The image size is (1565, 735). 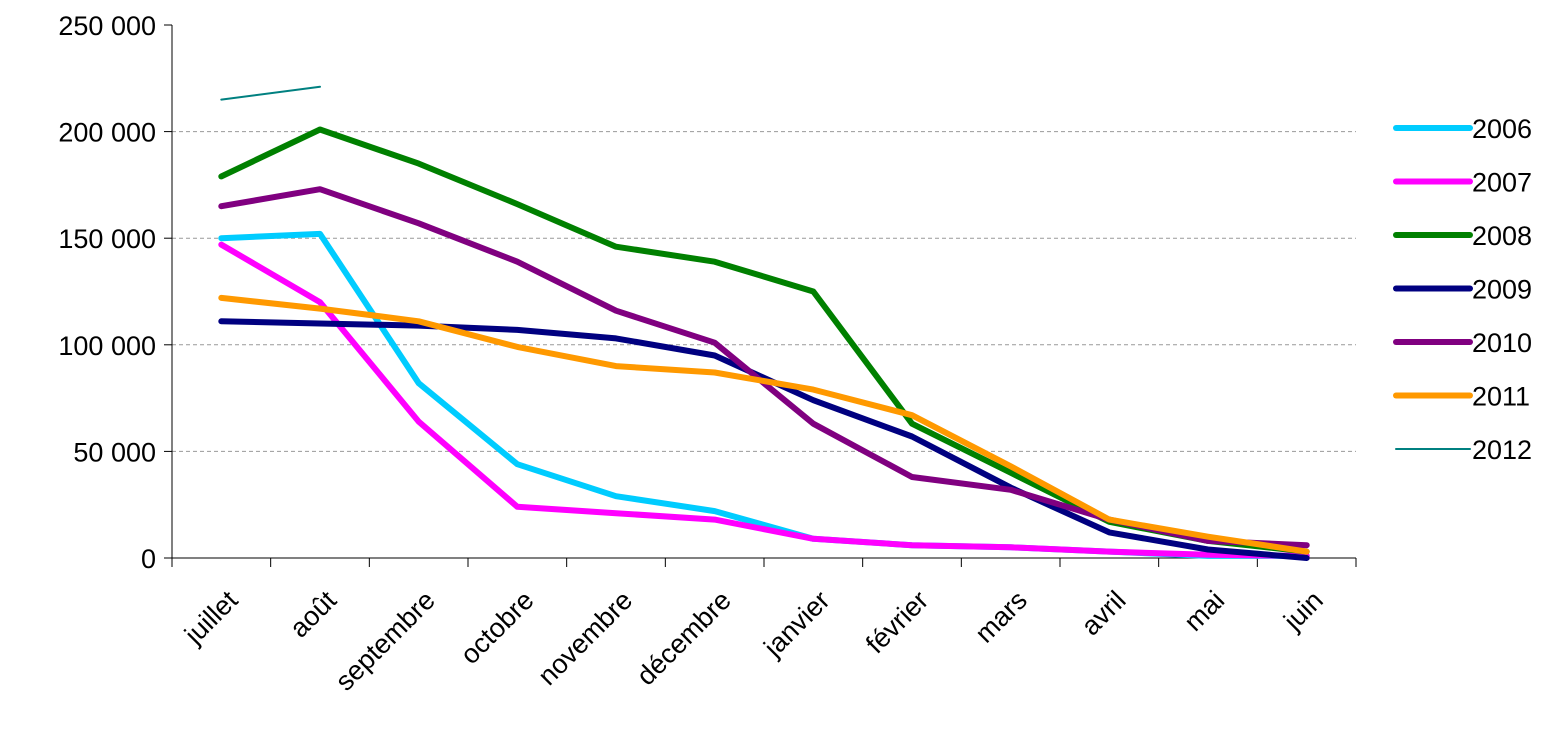 I want to click on legend-label-2012: 2012, so click(x=1502, y=450).